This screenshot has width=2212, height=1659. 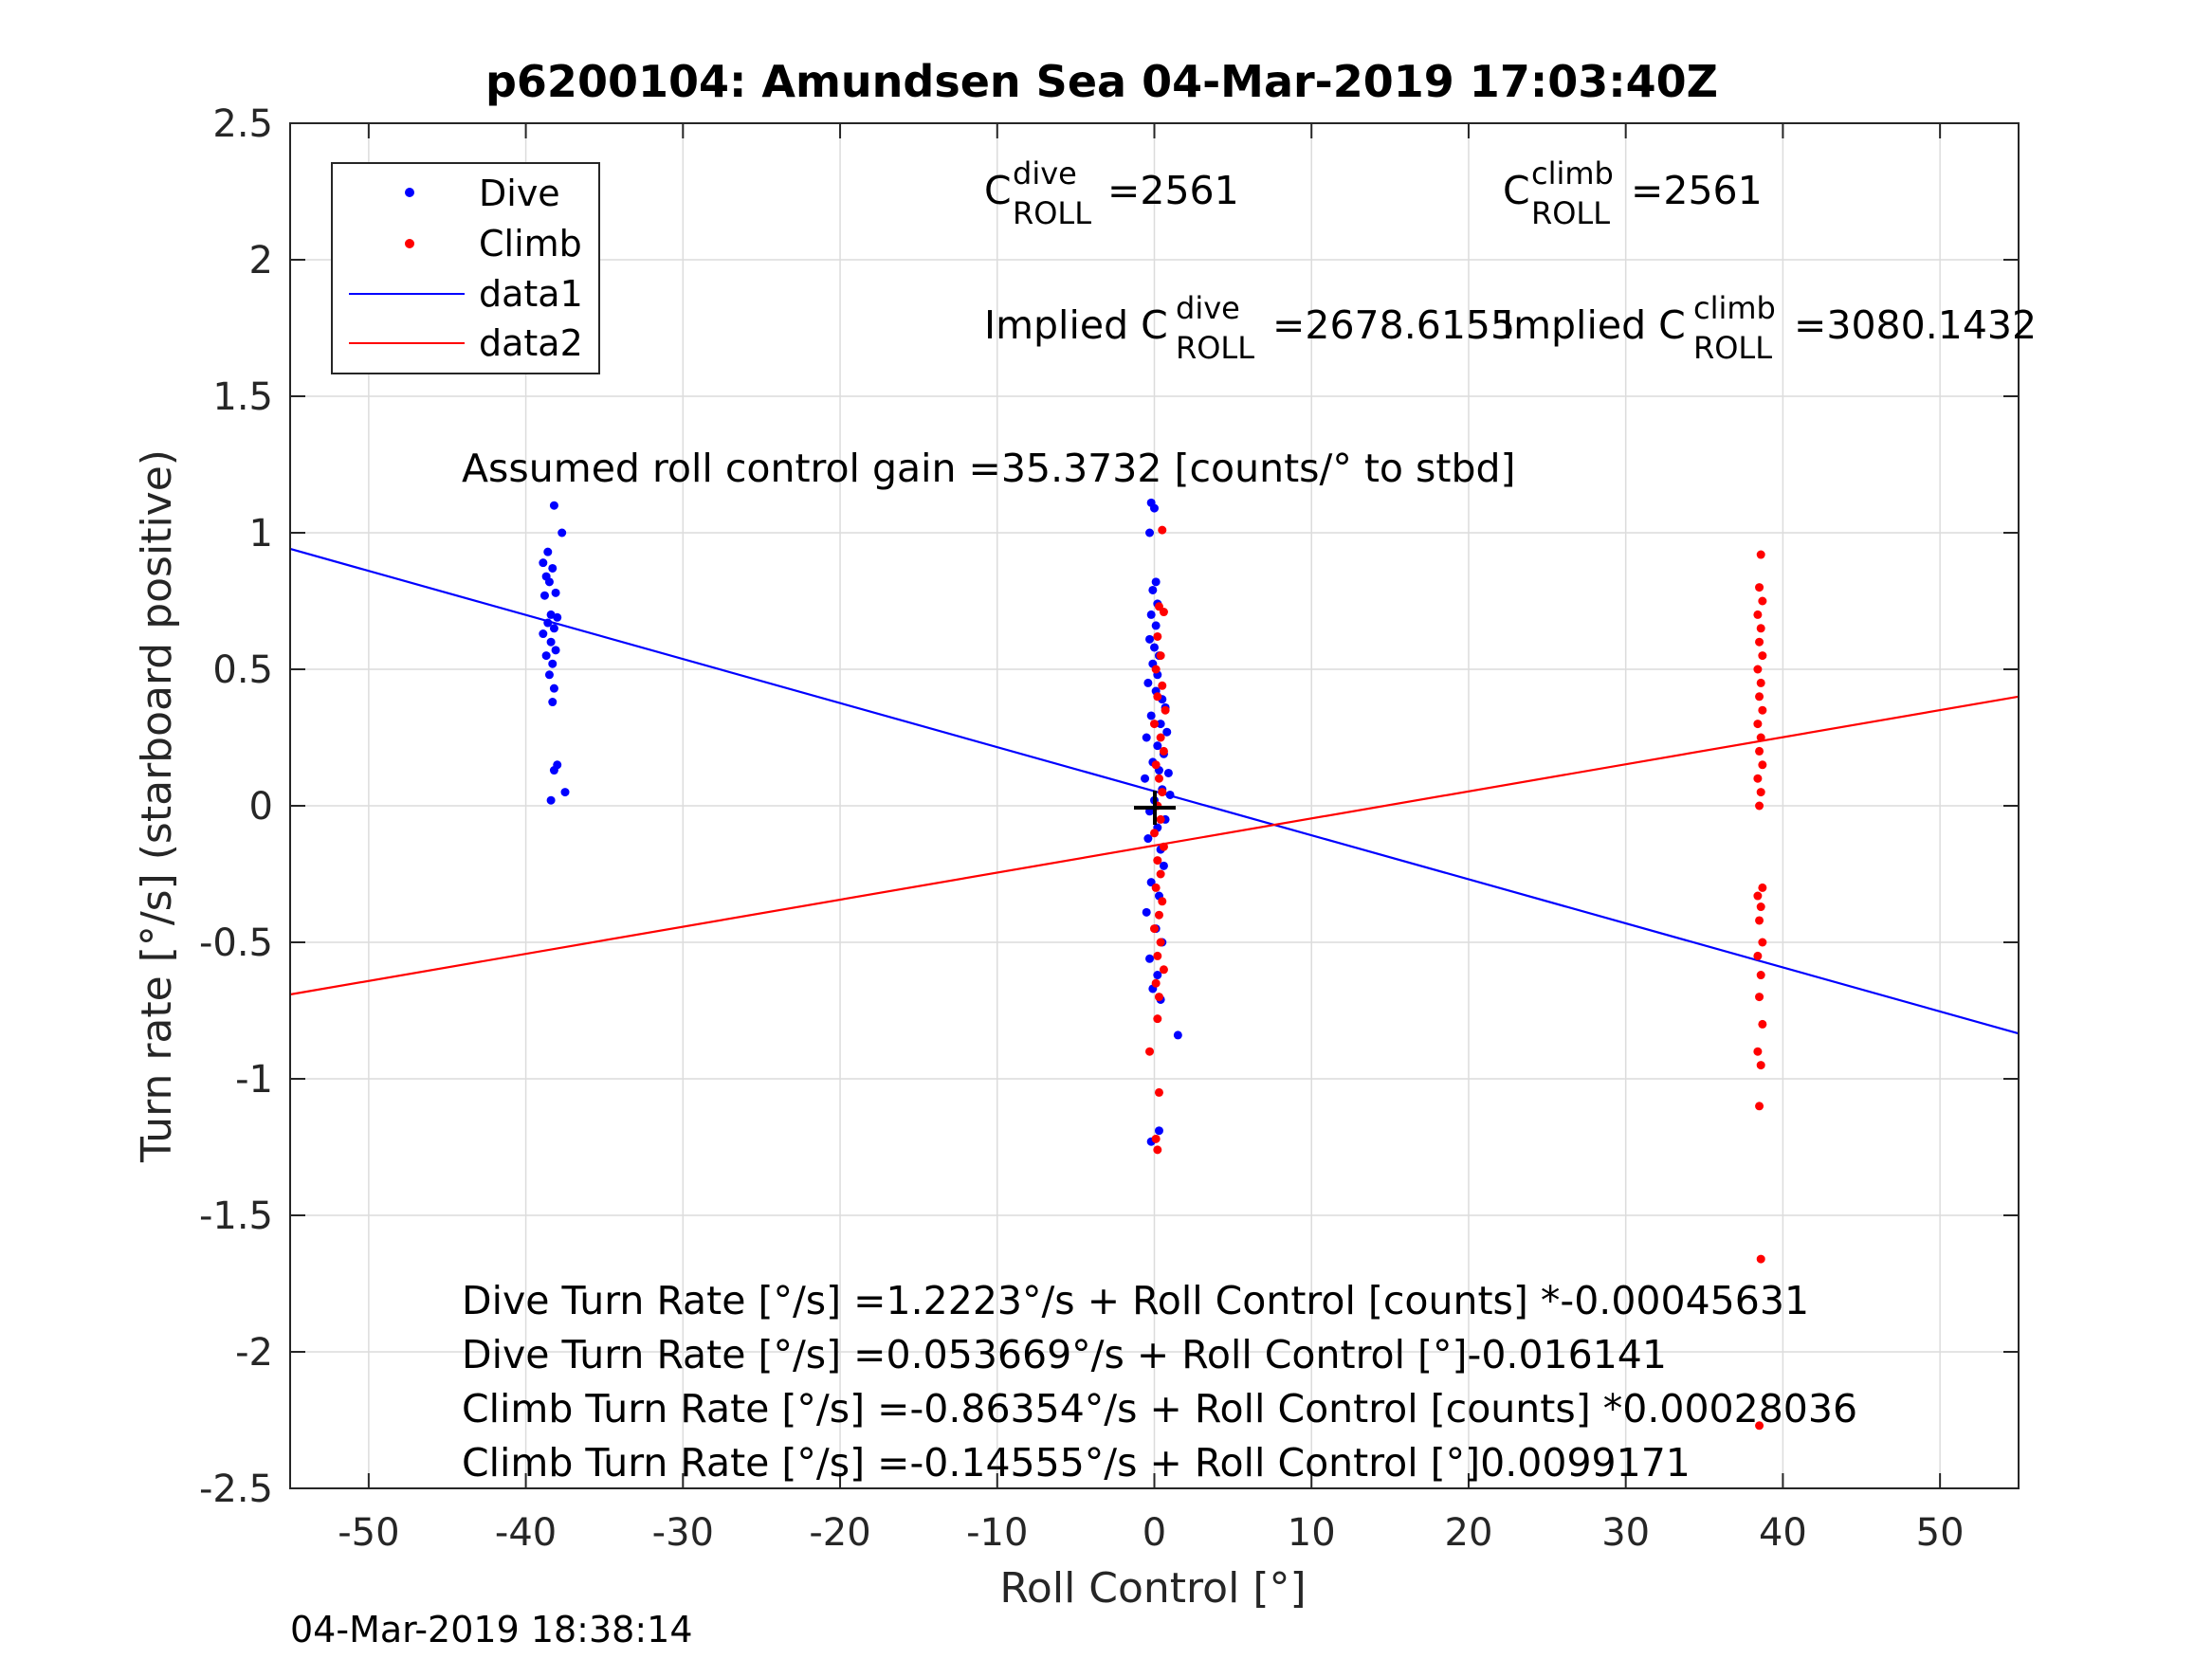 What do you see at coordinates (1697, 190) in the screenshot?
I see `annotation-c-climb-value: =2561` at bounding box center [1697, 190].